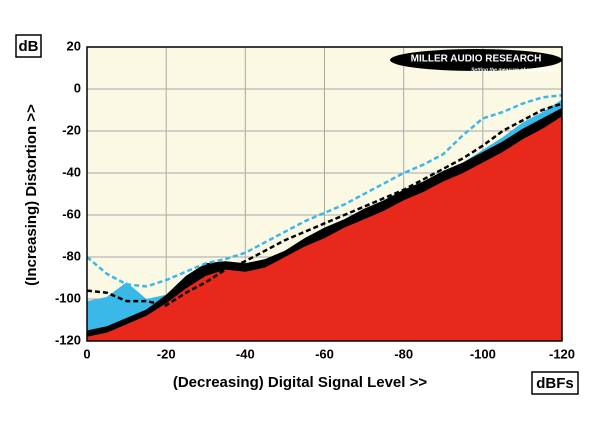  I want to click on y-unit: dB, so click(29, 46).